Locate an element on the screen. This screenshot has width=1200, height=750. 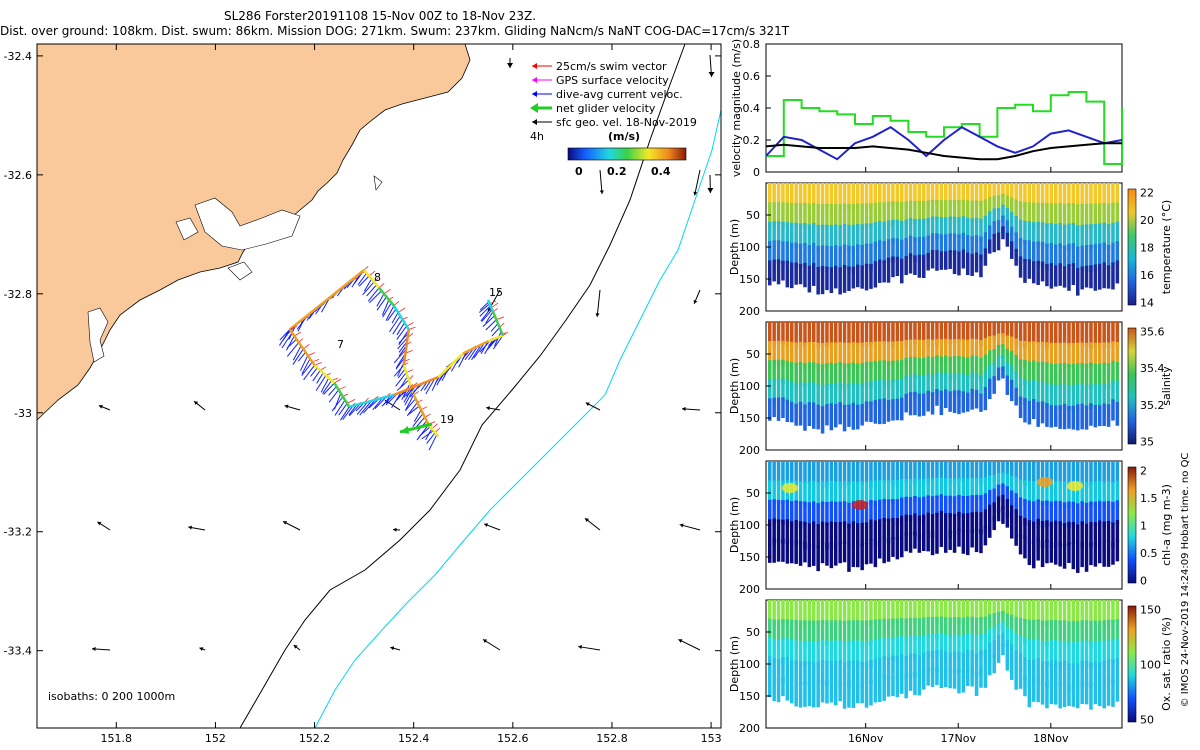
legend-net-velocity: net glider velocity is located at coordinates (593, 108).